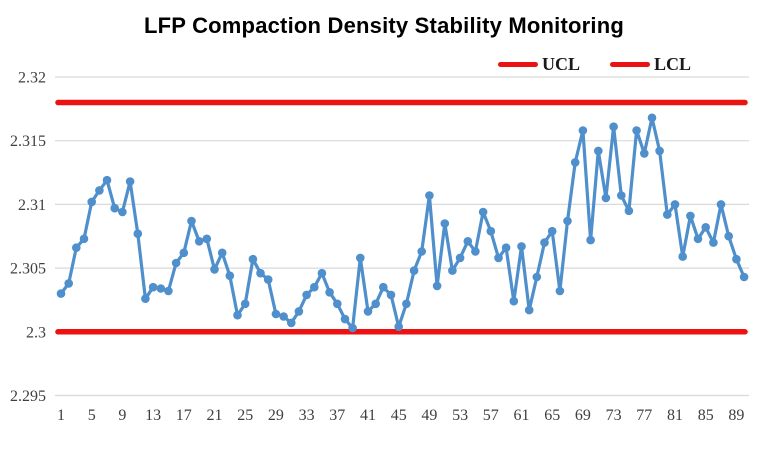  I want to click on x-axis-tick-label: 5, so click(92, 415).